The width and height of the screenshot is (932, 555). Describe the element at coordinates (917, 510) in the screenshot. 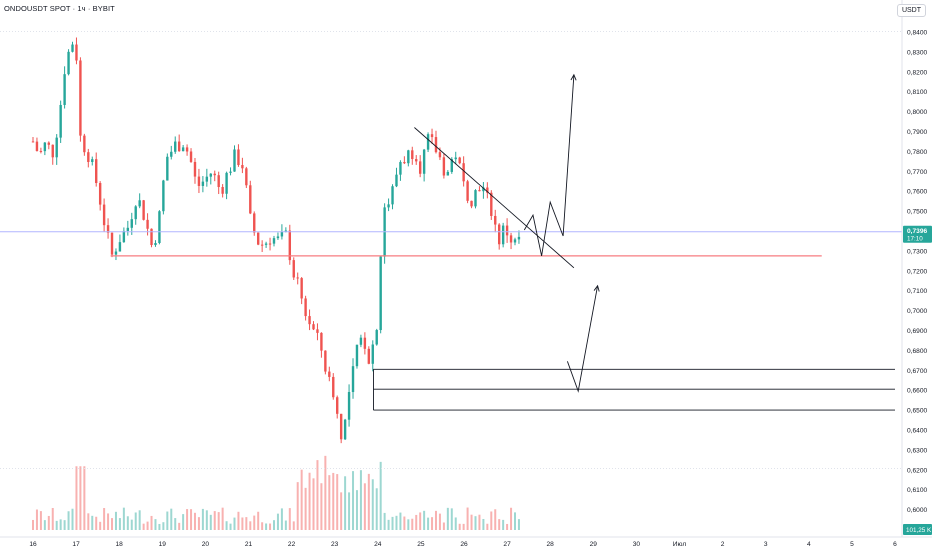

I see `price-tick-label: 0,6000` at that location.